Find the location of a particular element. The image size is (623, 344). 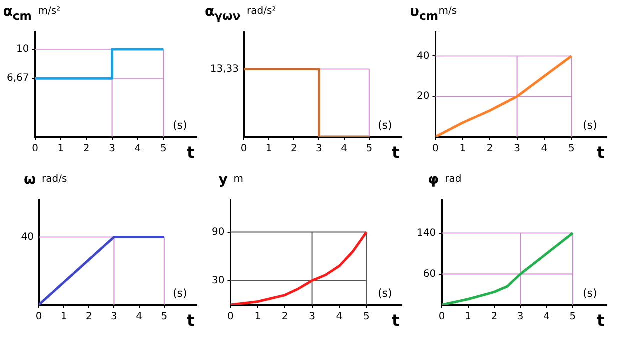

y-tick-label: 6,67 is located at coordinates (18, 78).